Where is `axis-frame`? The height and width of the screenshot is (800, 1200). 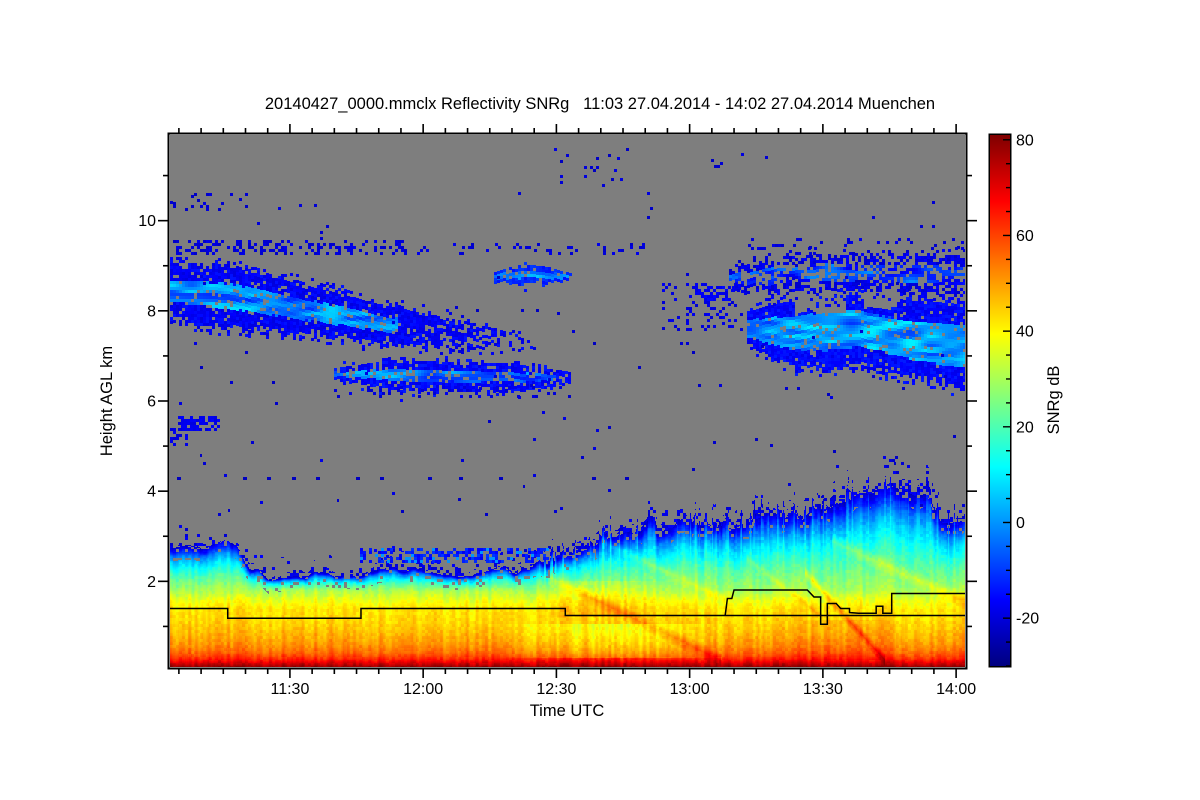
axis-frame is located at coordinates (1000, 400).